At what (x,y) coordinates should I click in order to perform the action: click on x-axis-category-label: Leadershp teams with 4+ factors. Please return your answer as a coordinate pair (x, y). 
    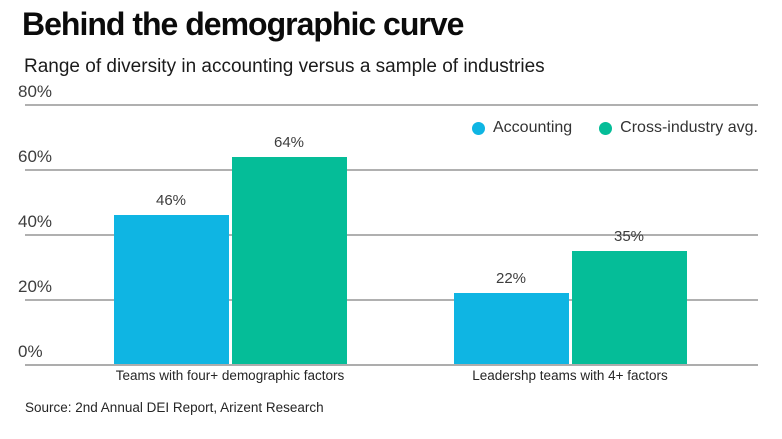
    Looking at the image, I should click on (570, 375).